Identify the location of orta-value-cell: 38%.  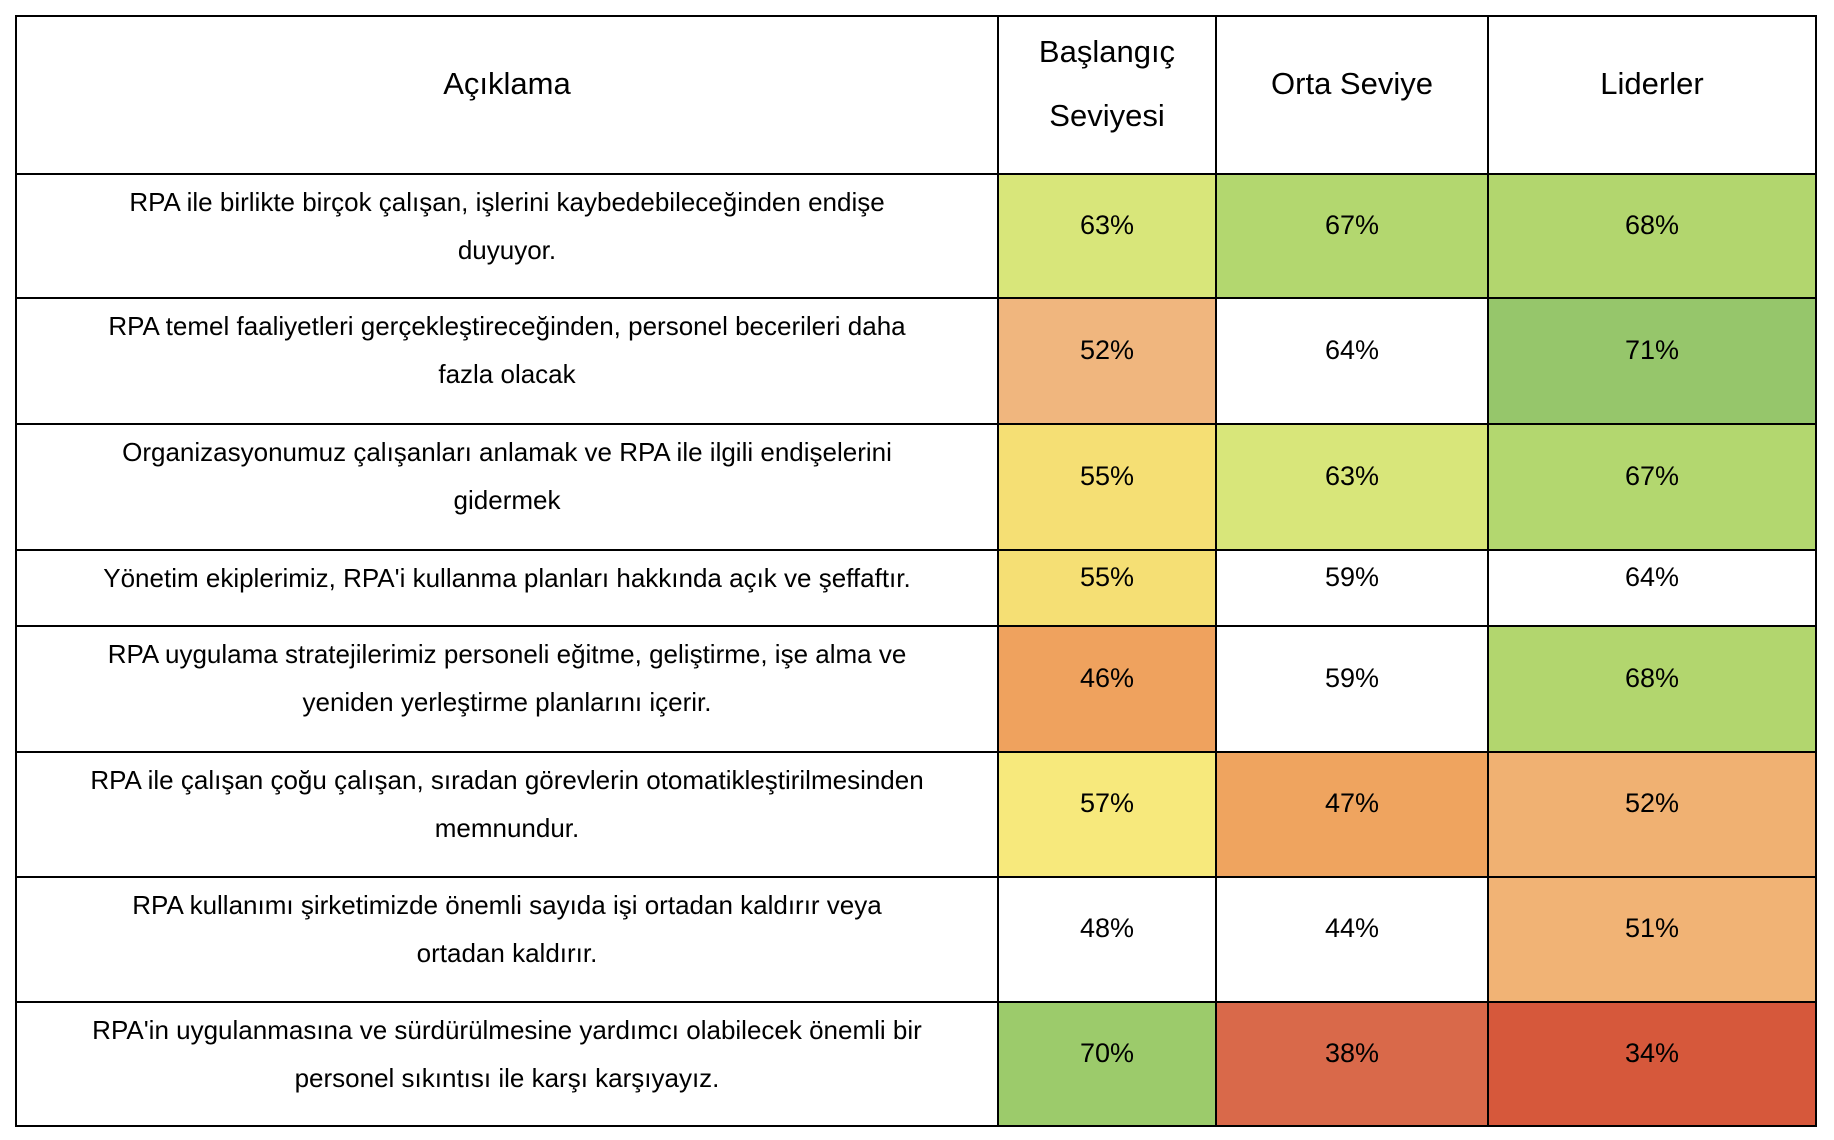
(1352, 1064).